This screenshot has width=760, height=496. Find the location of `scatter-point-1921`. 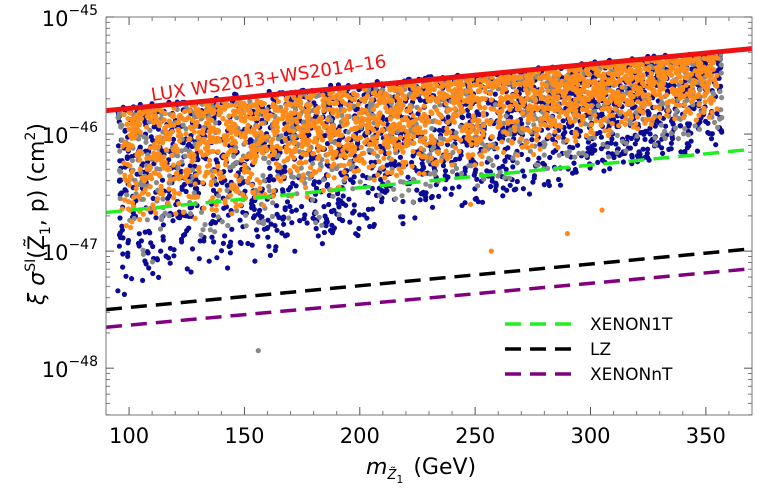

scatter-point-1921 is located at coordinates (598, 106).